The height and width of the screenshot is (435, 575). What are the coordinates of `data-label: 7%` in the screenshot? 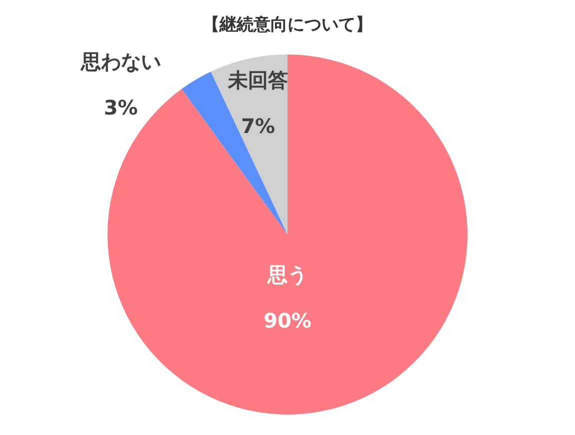 It's located at (258, 126).